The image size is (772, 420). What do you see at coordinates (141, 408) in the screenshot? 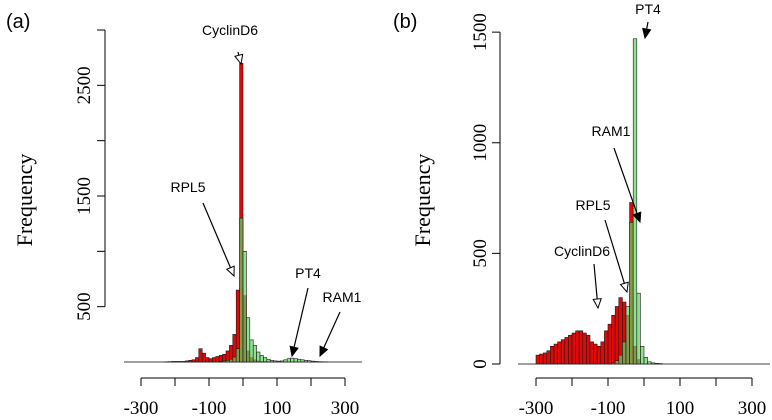
I see `x-tick-label: -300` at bounding box center [141, 408].